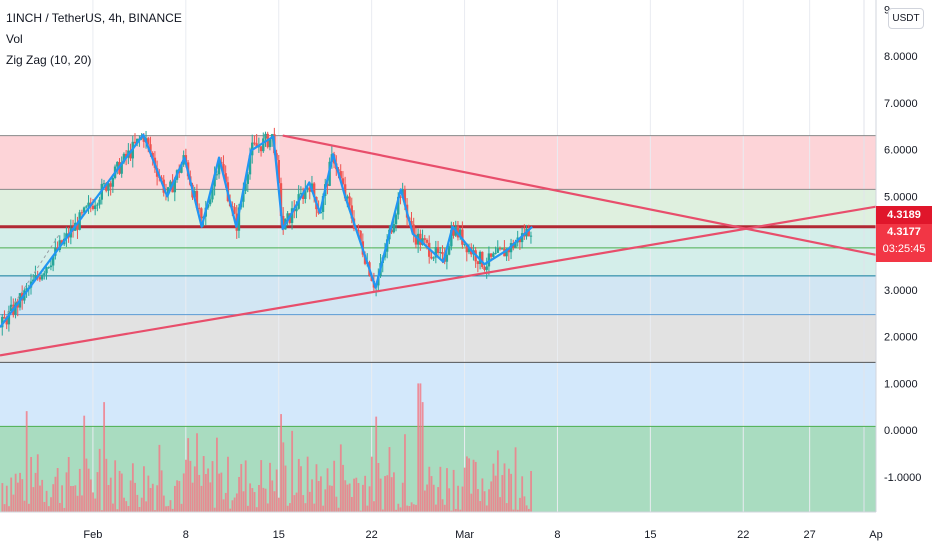 This screenshot has height=550, width=932. What do you see at coordinates (901, 338) in the screenshot?
I see `price-tick-label: 2.0000` at bounding box center [901, 338].